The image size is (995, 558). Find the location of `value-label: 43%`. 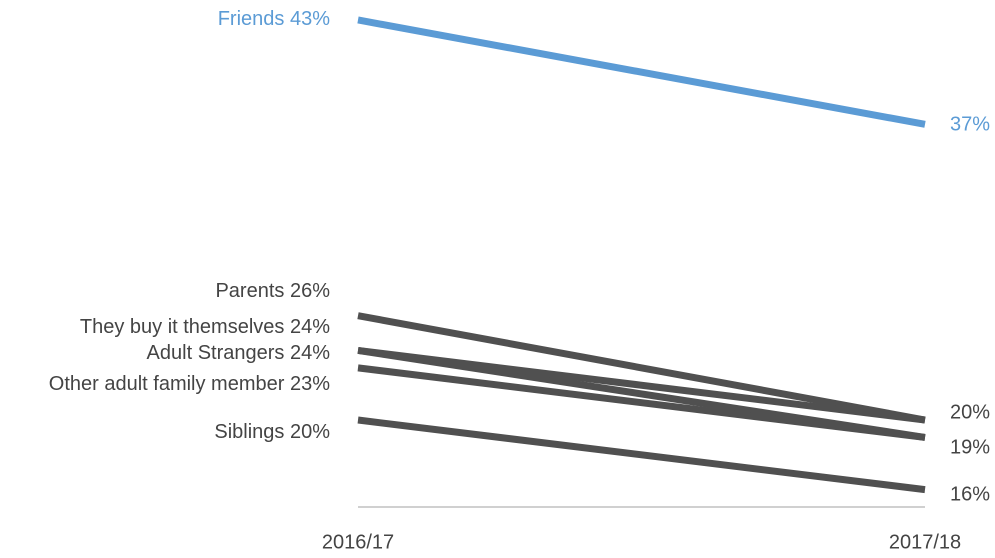

value-label: 43% is located at coordinates (310, 19).